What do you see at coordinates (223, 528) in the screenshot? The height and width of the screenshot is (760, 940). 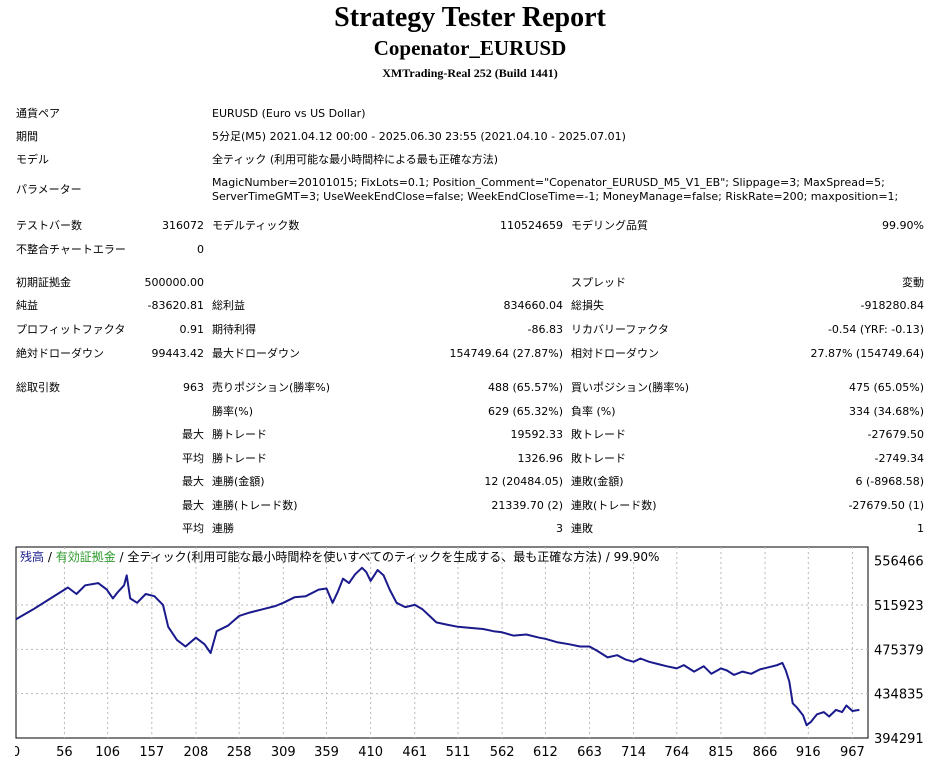 I see `avg-cons-wins-label: 連勝` at bounding box center [223, 528].